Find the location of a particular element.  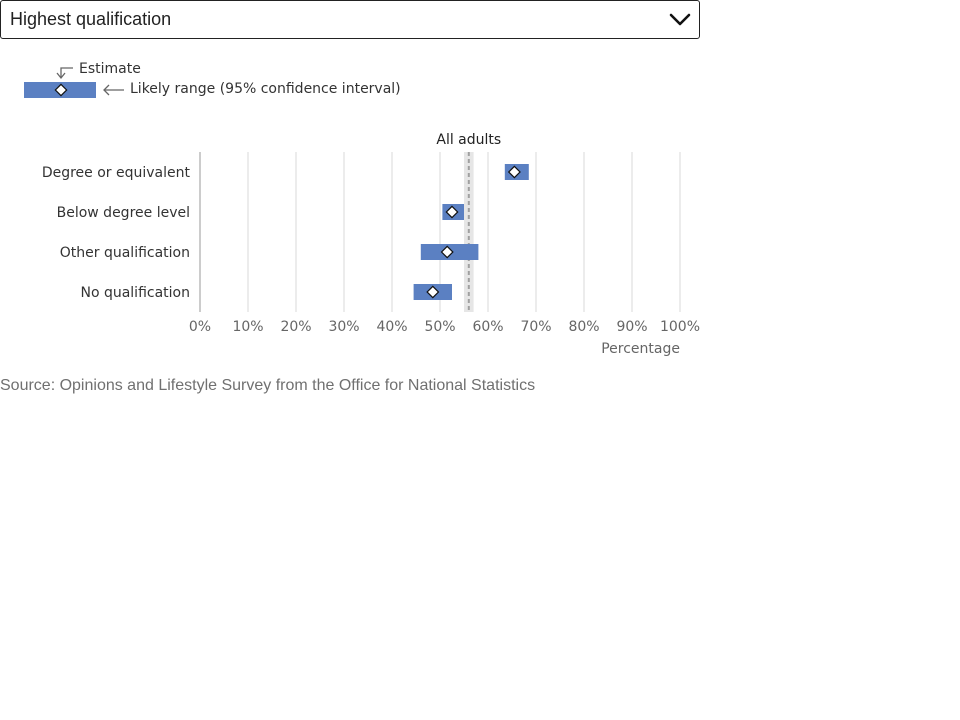

reference-label: All adults is located at coordinates (468, 140).